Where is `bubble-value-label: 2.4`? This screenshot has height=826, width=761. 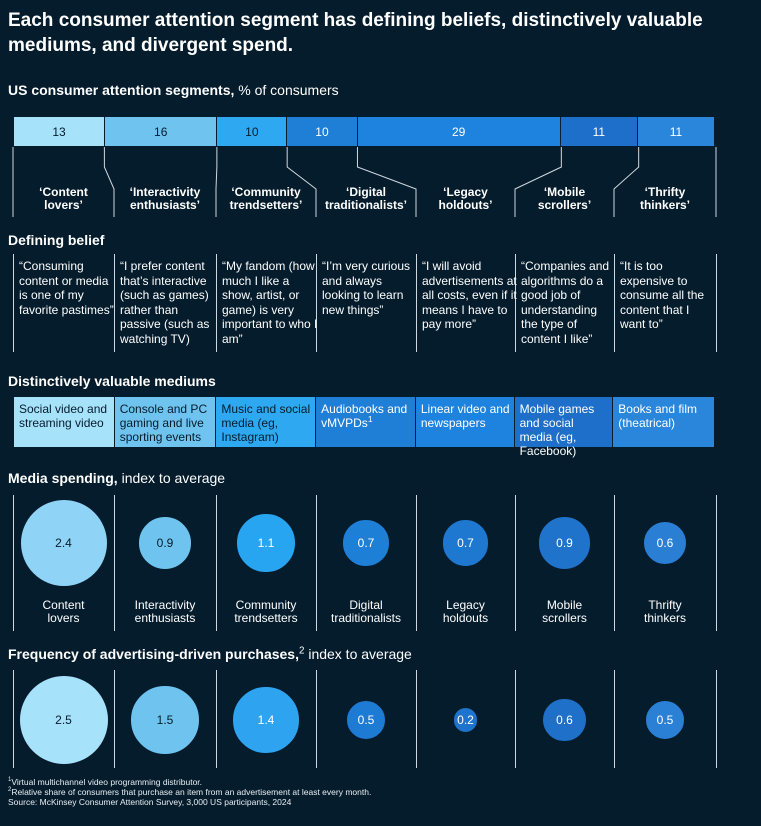 bubble-value-label: 2.4 is located at coordinates (63, 543).